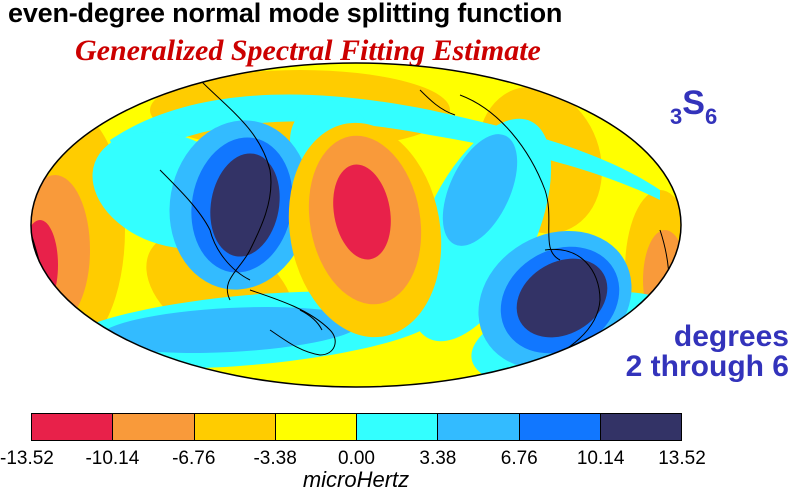  I want to click on colorbar-tick-label: -3.38, so click(275, 458).